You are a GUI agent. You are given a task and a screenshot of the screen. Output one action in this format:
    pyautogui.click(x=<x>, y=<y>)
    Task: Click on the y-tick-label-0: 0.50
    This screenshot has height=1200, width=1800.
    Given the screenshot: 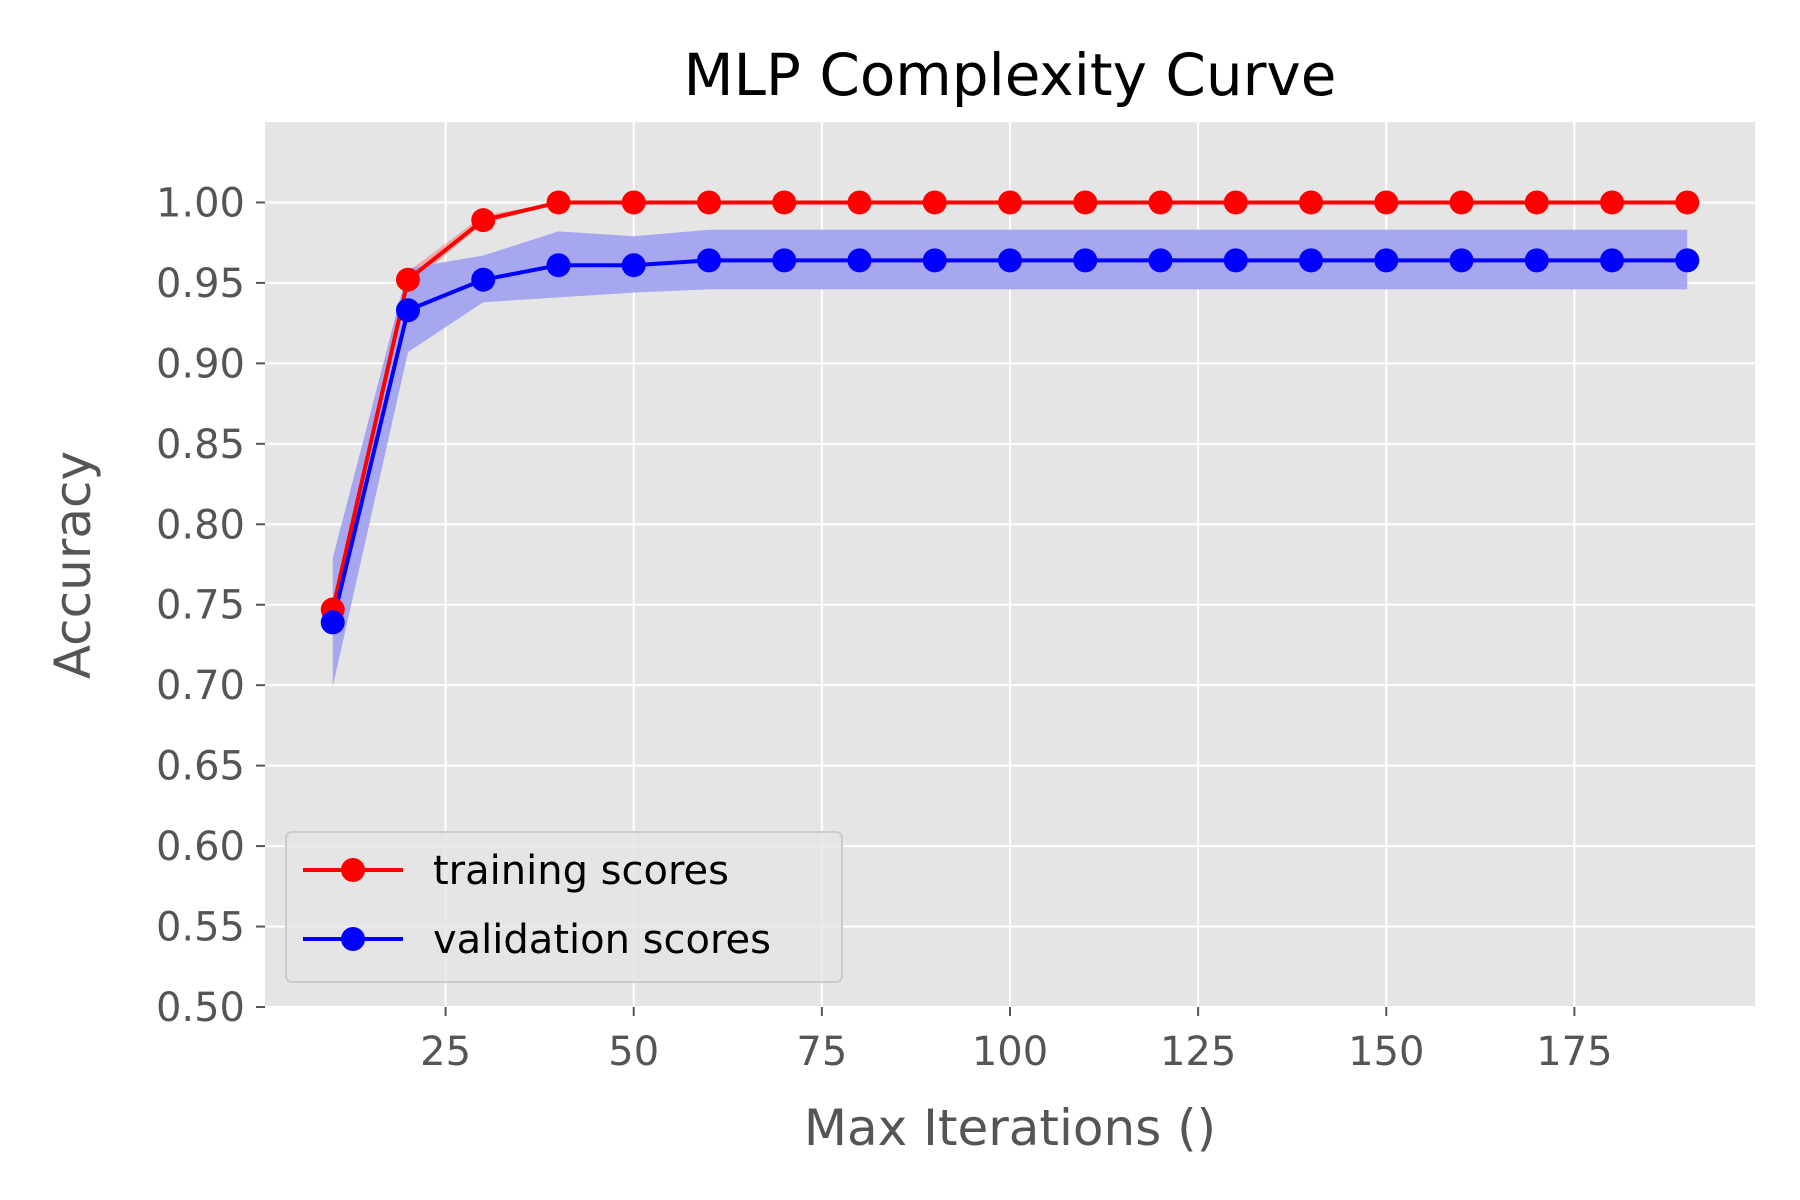 What is the action you would take?
    pyautogui.click(x=200, y=1008)
    